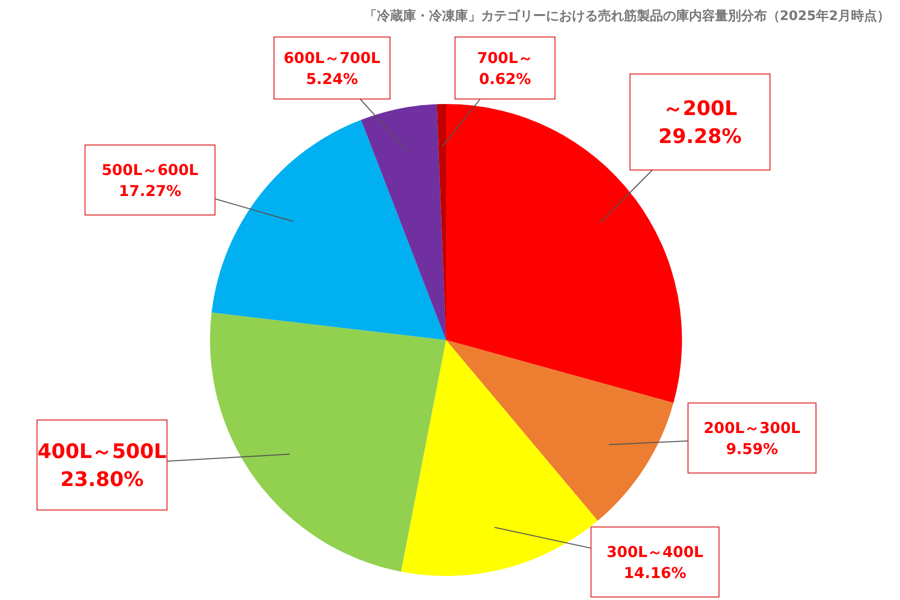 The width and height of the screenshot is (900, 600). I want to click on chart-title: 「冷蔵庫・冷凍庫」カテゴリーにおける売れ筋製品の庫内容量別分布（2025年2月時点）, so click(627, 16).